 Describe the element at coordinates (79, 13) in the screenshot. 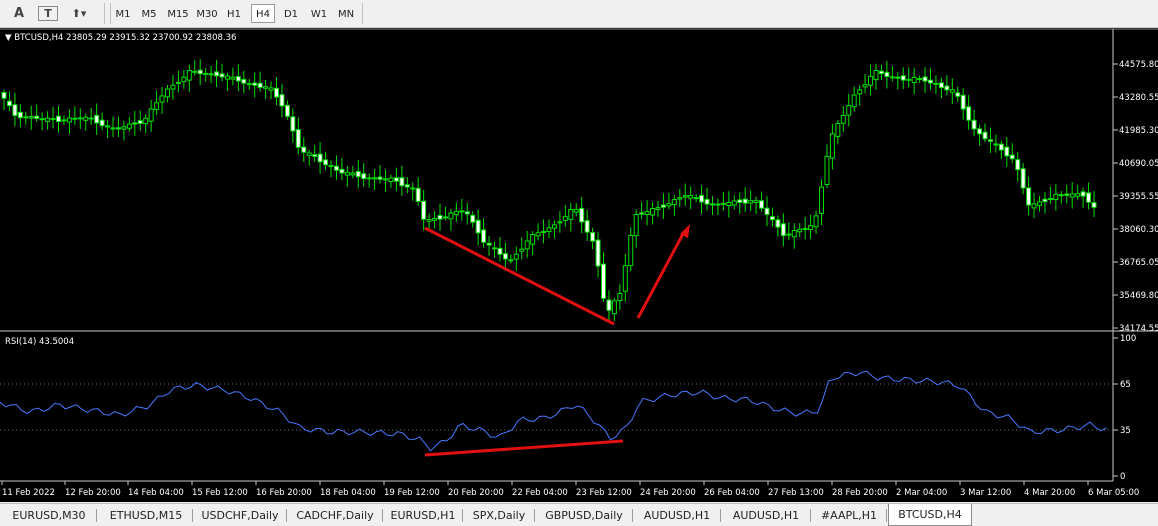

I see `arrows-tool-icon: ⬆▾` at that location.